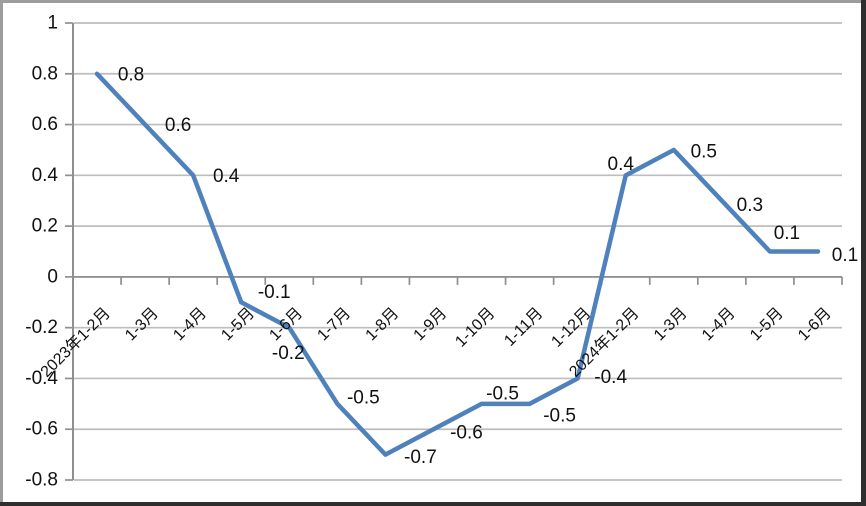 This screenshot has width=866, height=506. Describe the element at coordinates (52, 276) in the screenshot. I see `y-tick-label: 0` at that location.